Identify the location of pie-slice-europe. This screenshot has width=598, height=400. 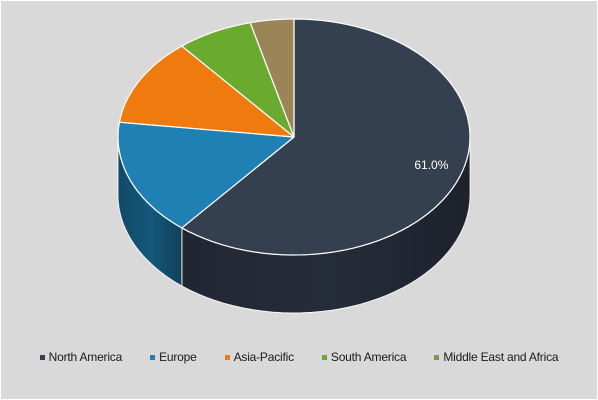
(206, 175).